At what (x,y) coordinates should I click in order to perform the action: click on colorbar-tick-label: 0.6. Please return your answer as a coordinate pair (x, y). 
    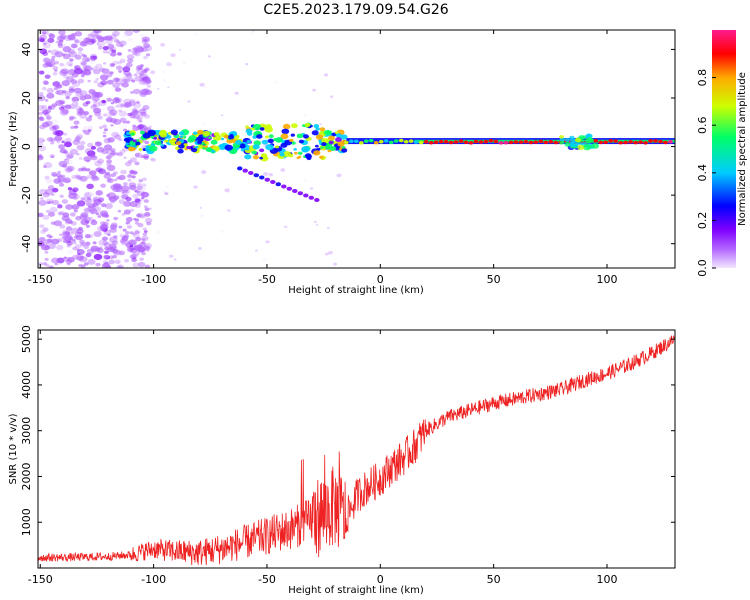
    Looking at the image, I should click on (702, 125).